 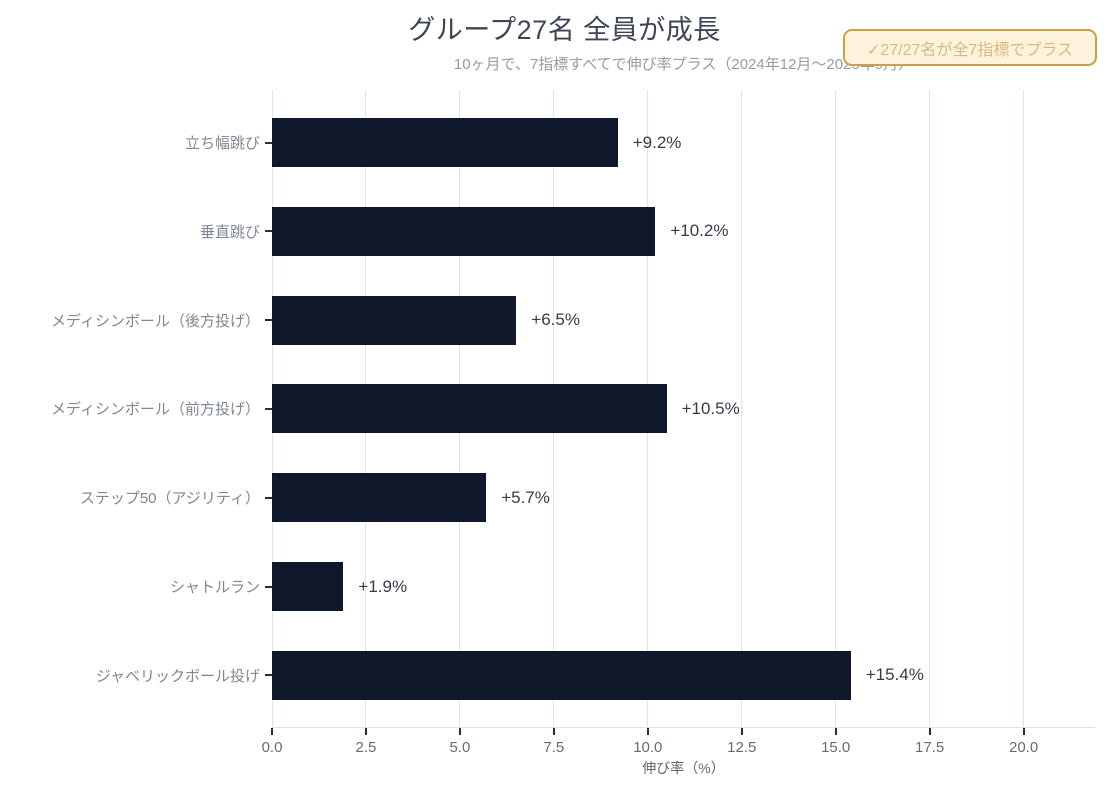 I want to click on bar-value-label: +6.5%, so click(x=555, y=320).